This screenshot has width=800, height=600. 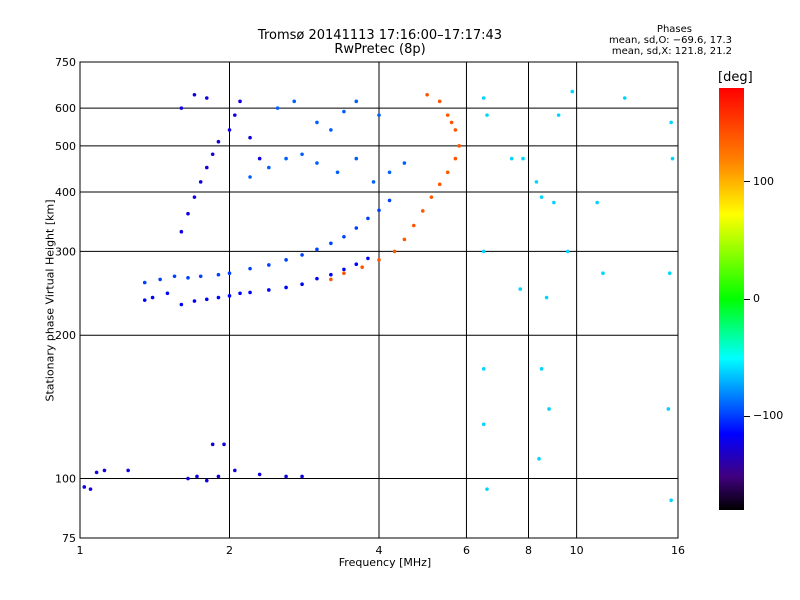 What do you see at coordinates (65, 251) in the screenshot?
I see `y-tick-label: 300` at bounding box center [65, 251].